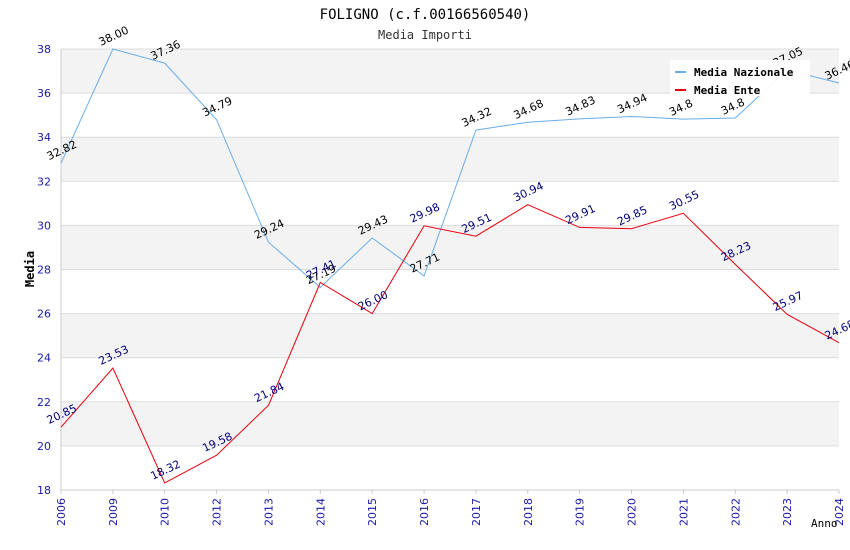 This screenshot has height=550, width=850. Describe the element at coordinates (217, 512) in the screenshot. I see `x-tick-label: 2012` at that location.